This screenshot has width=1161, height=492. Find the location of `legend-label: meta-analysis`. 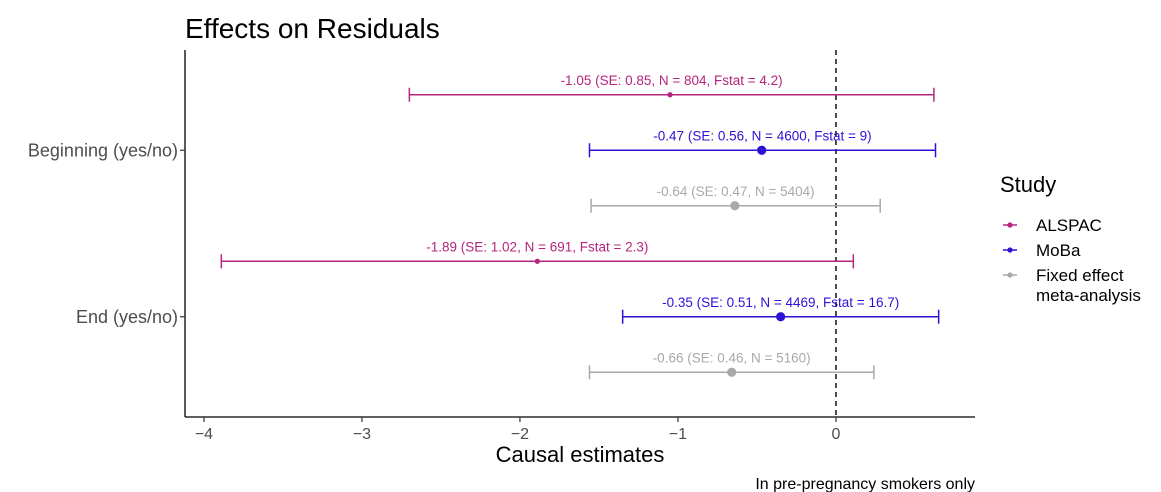

legend-label: meta-analysis is located at coordinates (1088, 295).